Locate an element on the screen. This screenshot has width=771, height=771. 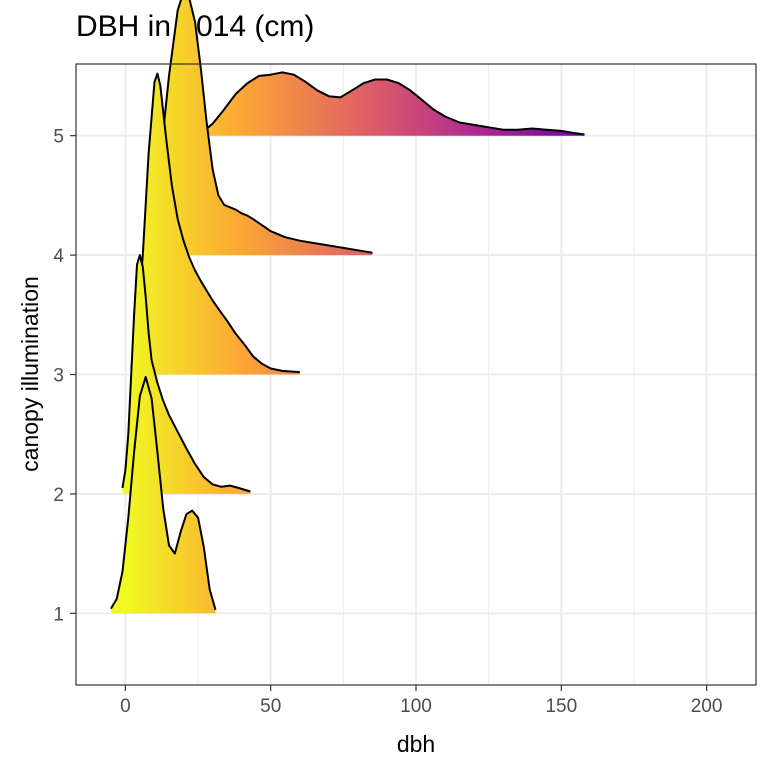
y-tick-label: 4 is located at coordinates (58, 256).